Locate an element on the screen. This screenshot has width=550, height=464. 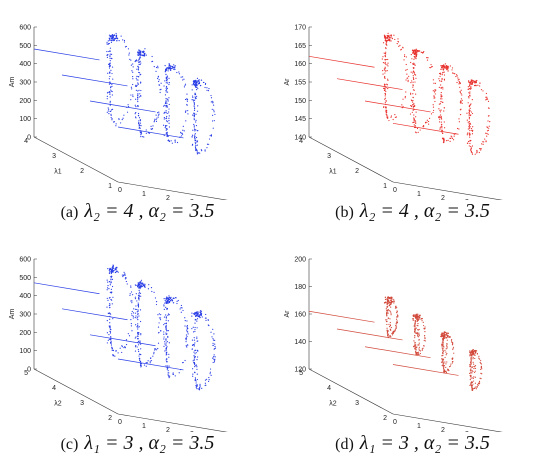
lambda-tick-label: 4 is located at coordinates (54, 388).